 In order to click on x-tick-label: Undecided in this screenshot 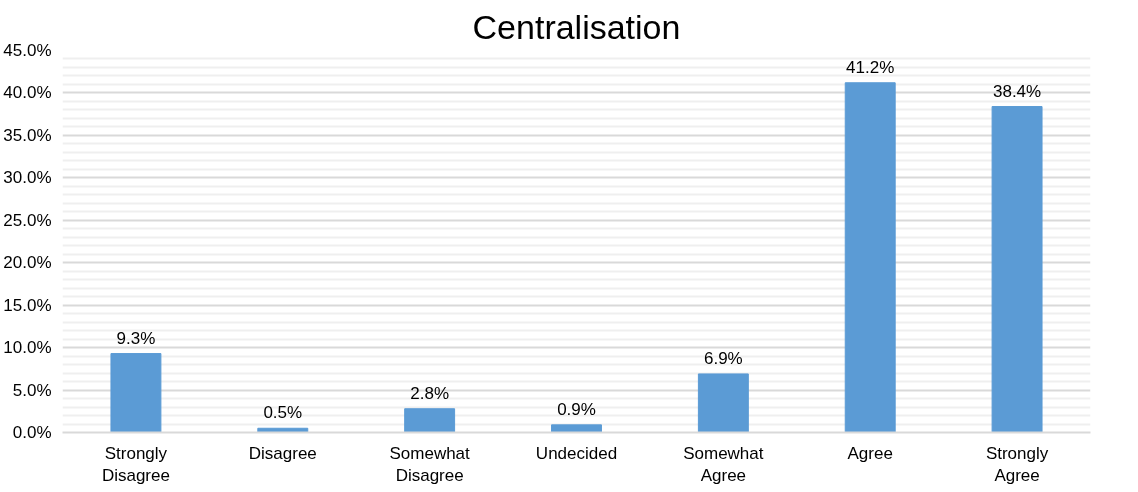, I will do `click(576, 453)`.